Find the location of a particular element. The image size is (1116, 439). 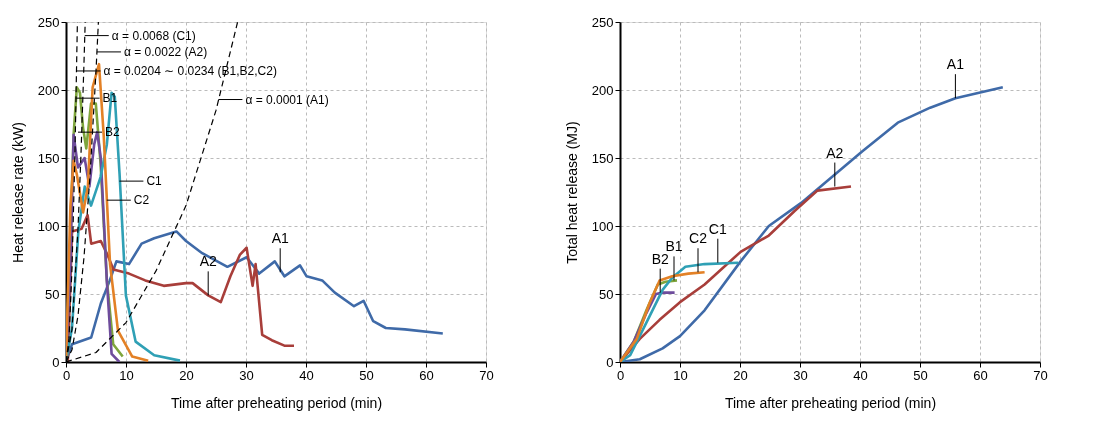

y-axis-title: Heat release rate (kW) is located at coordinates (17, 192).